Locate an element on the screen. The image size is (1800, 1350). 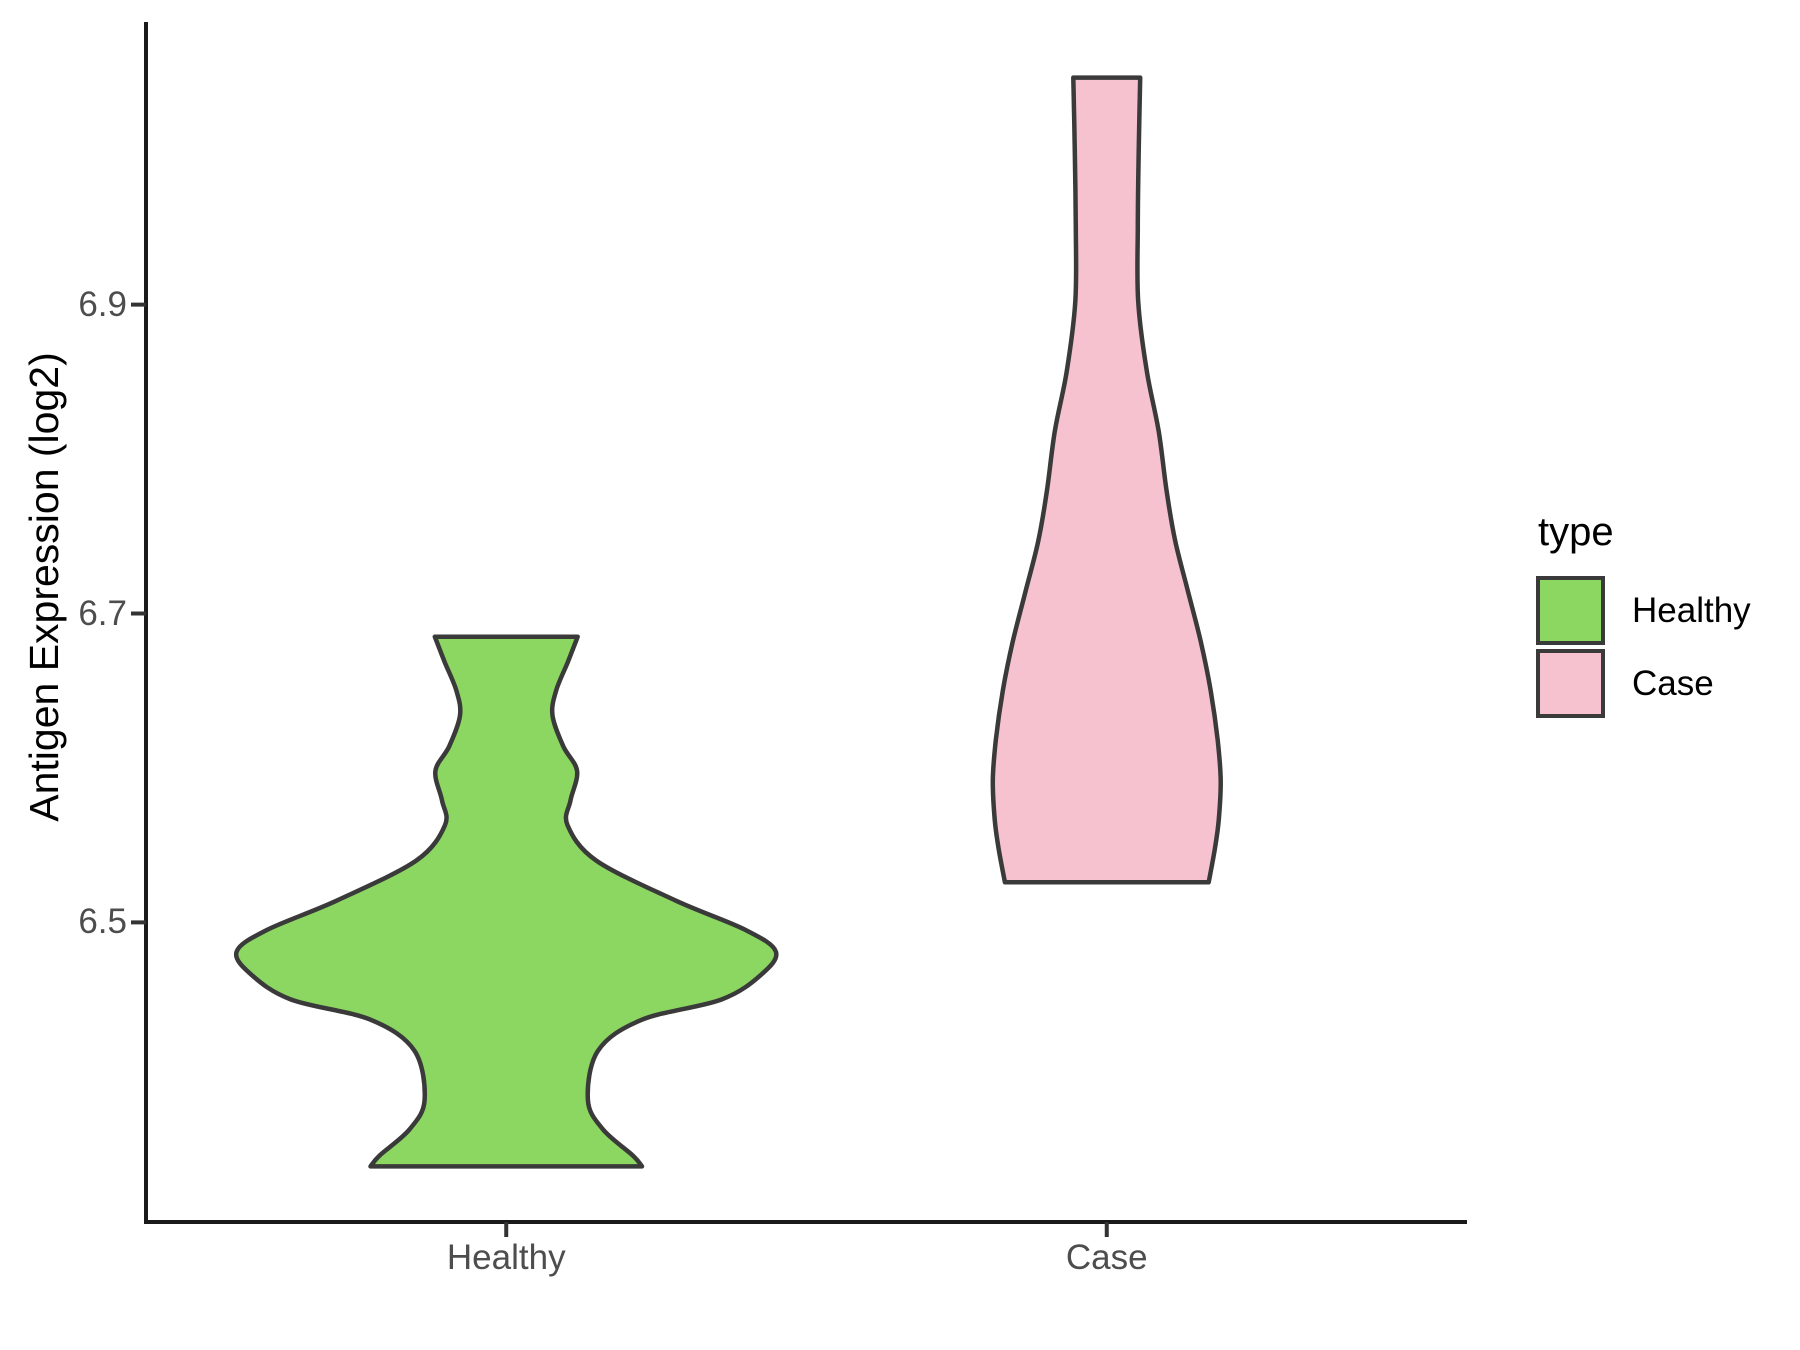
y-tick-label: 6.5 is located at coordinates (102, 922).